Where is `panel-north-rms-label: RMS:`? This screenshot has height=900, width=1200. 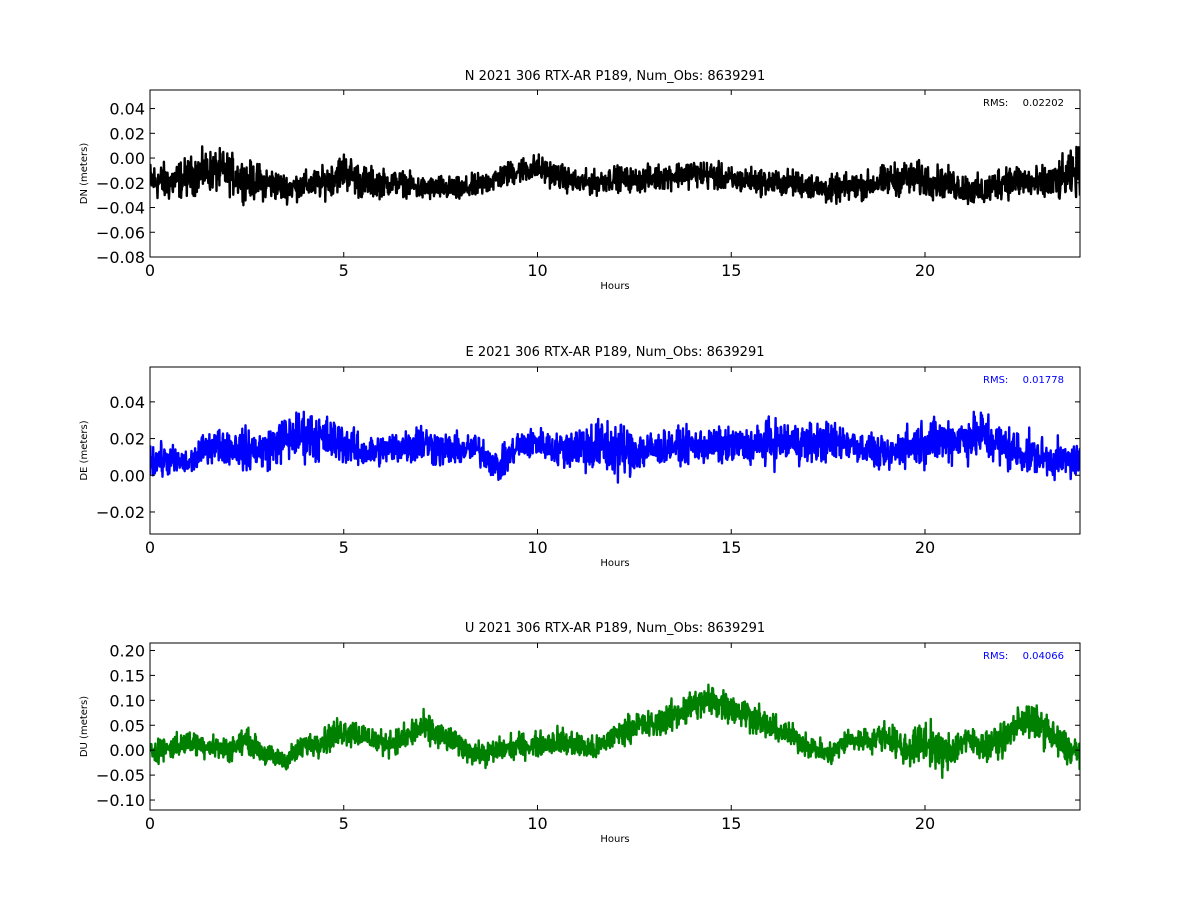 panel-north-rms-label: RMS: is located at coordinates (995, 103).